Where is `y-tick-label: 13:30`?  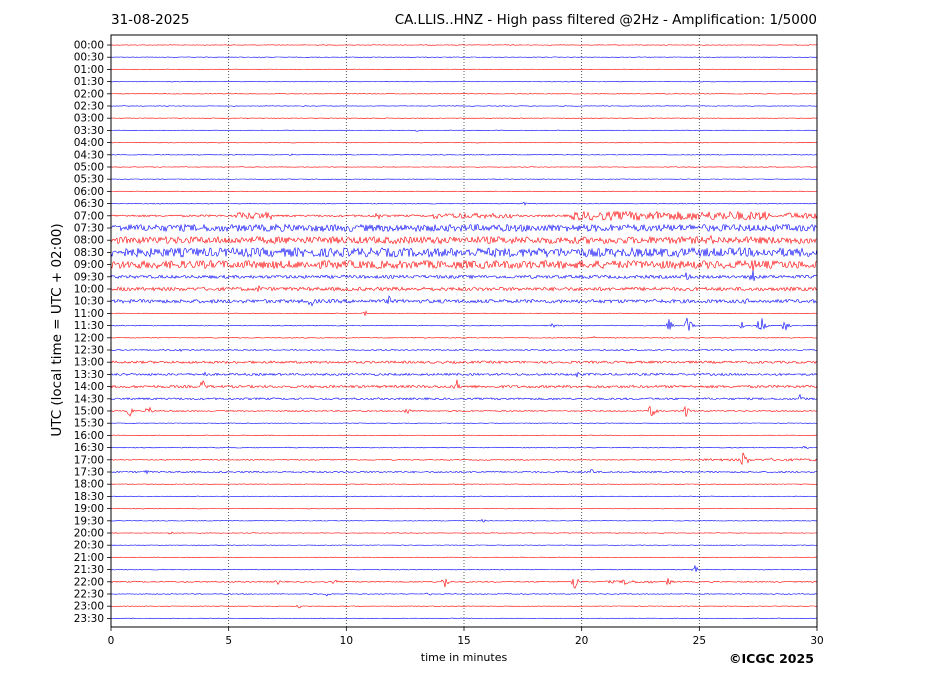 y-tick-label: 13:30 is located at coordinates (89, 375).